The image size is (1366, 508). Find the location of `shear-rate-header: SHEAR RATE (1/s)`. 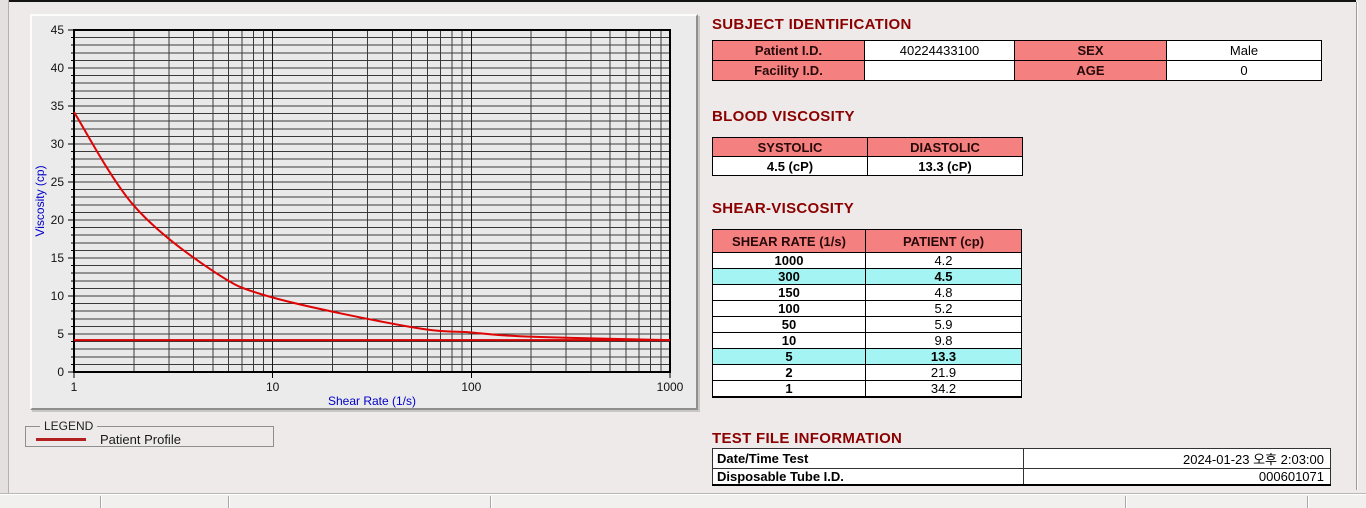

shear-rate-header: SHEAR RATE (1/s) is located at coordinates (789, 241).